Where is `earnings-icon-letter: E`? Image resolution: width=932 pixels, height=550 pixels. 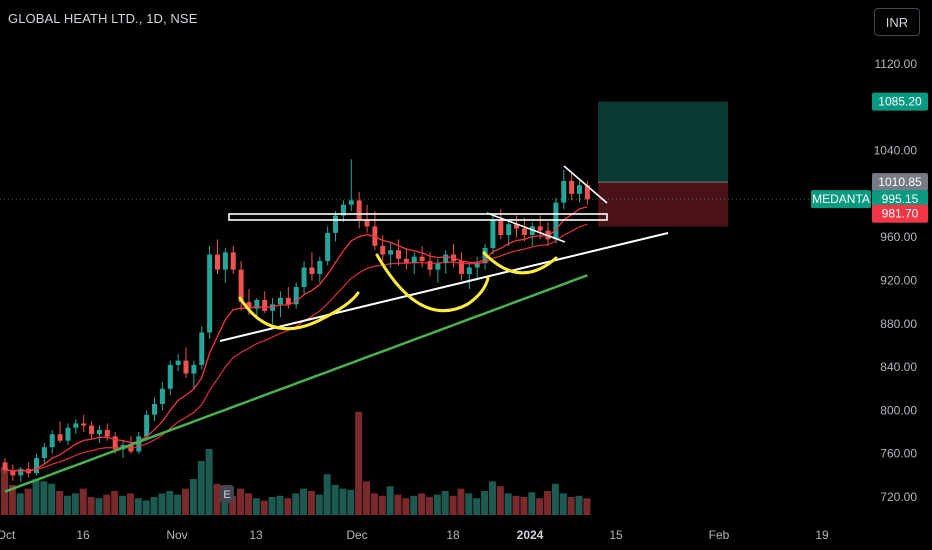 earnings-icon-letter: E is located at coordinates (226, 495).